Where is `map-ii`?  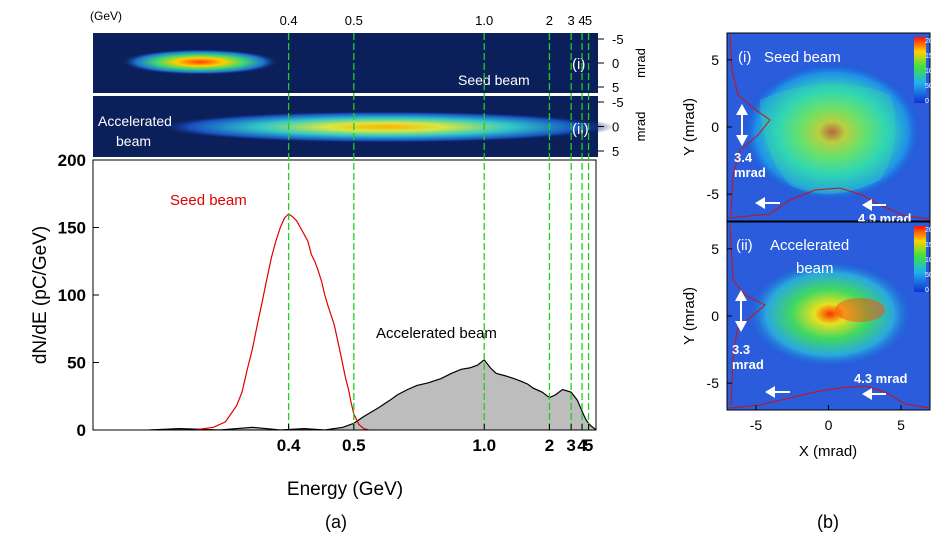 map-ii is located at coordinates (828, 316).